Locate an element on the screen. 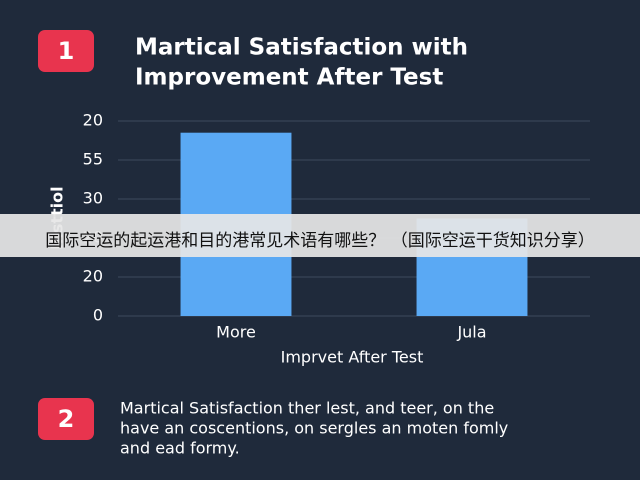 This screenshot has height=480, width=640. y-tick-label: 55 is located at coordinates (93, 159).